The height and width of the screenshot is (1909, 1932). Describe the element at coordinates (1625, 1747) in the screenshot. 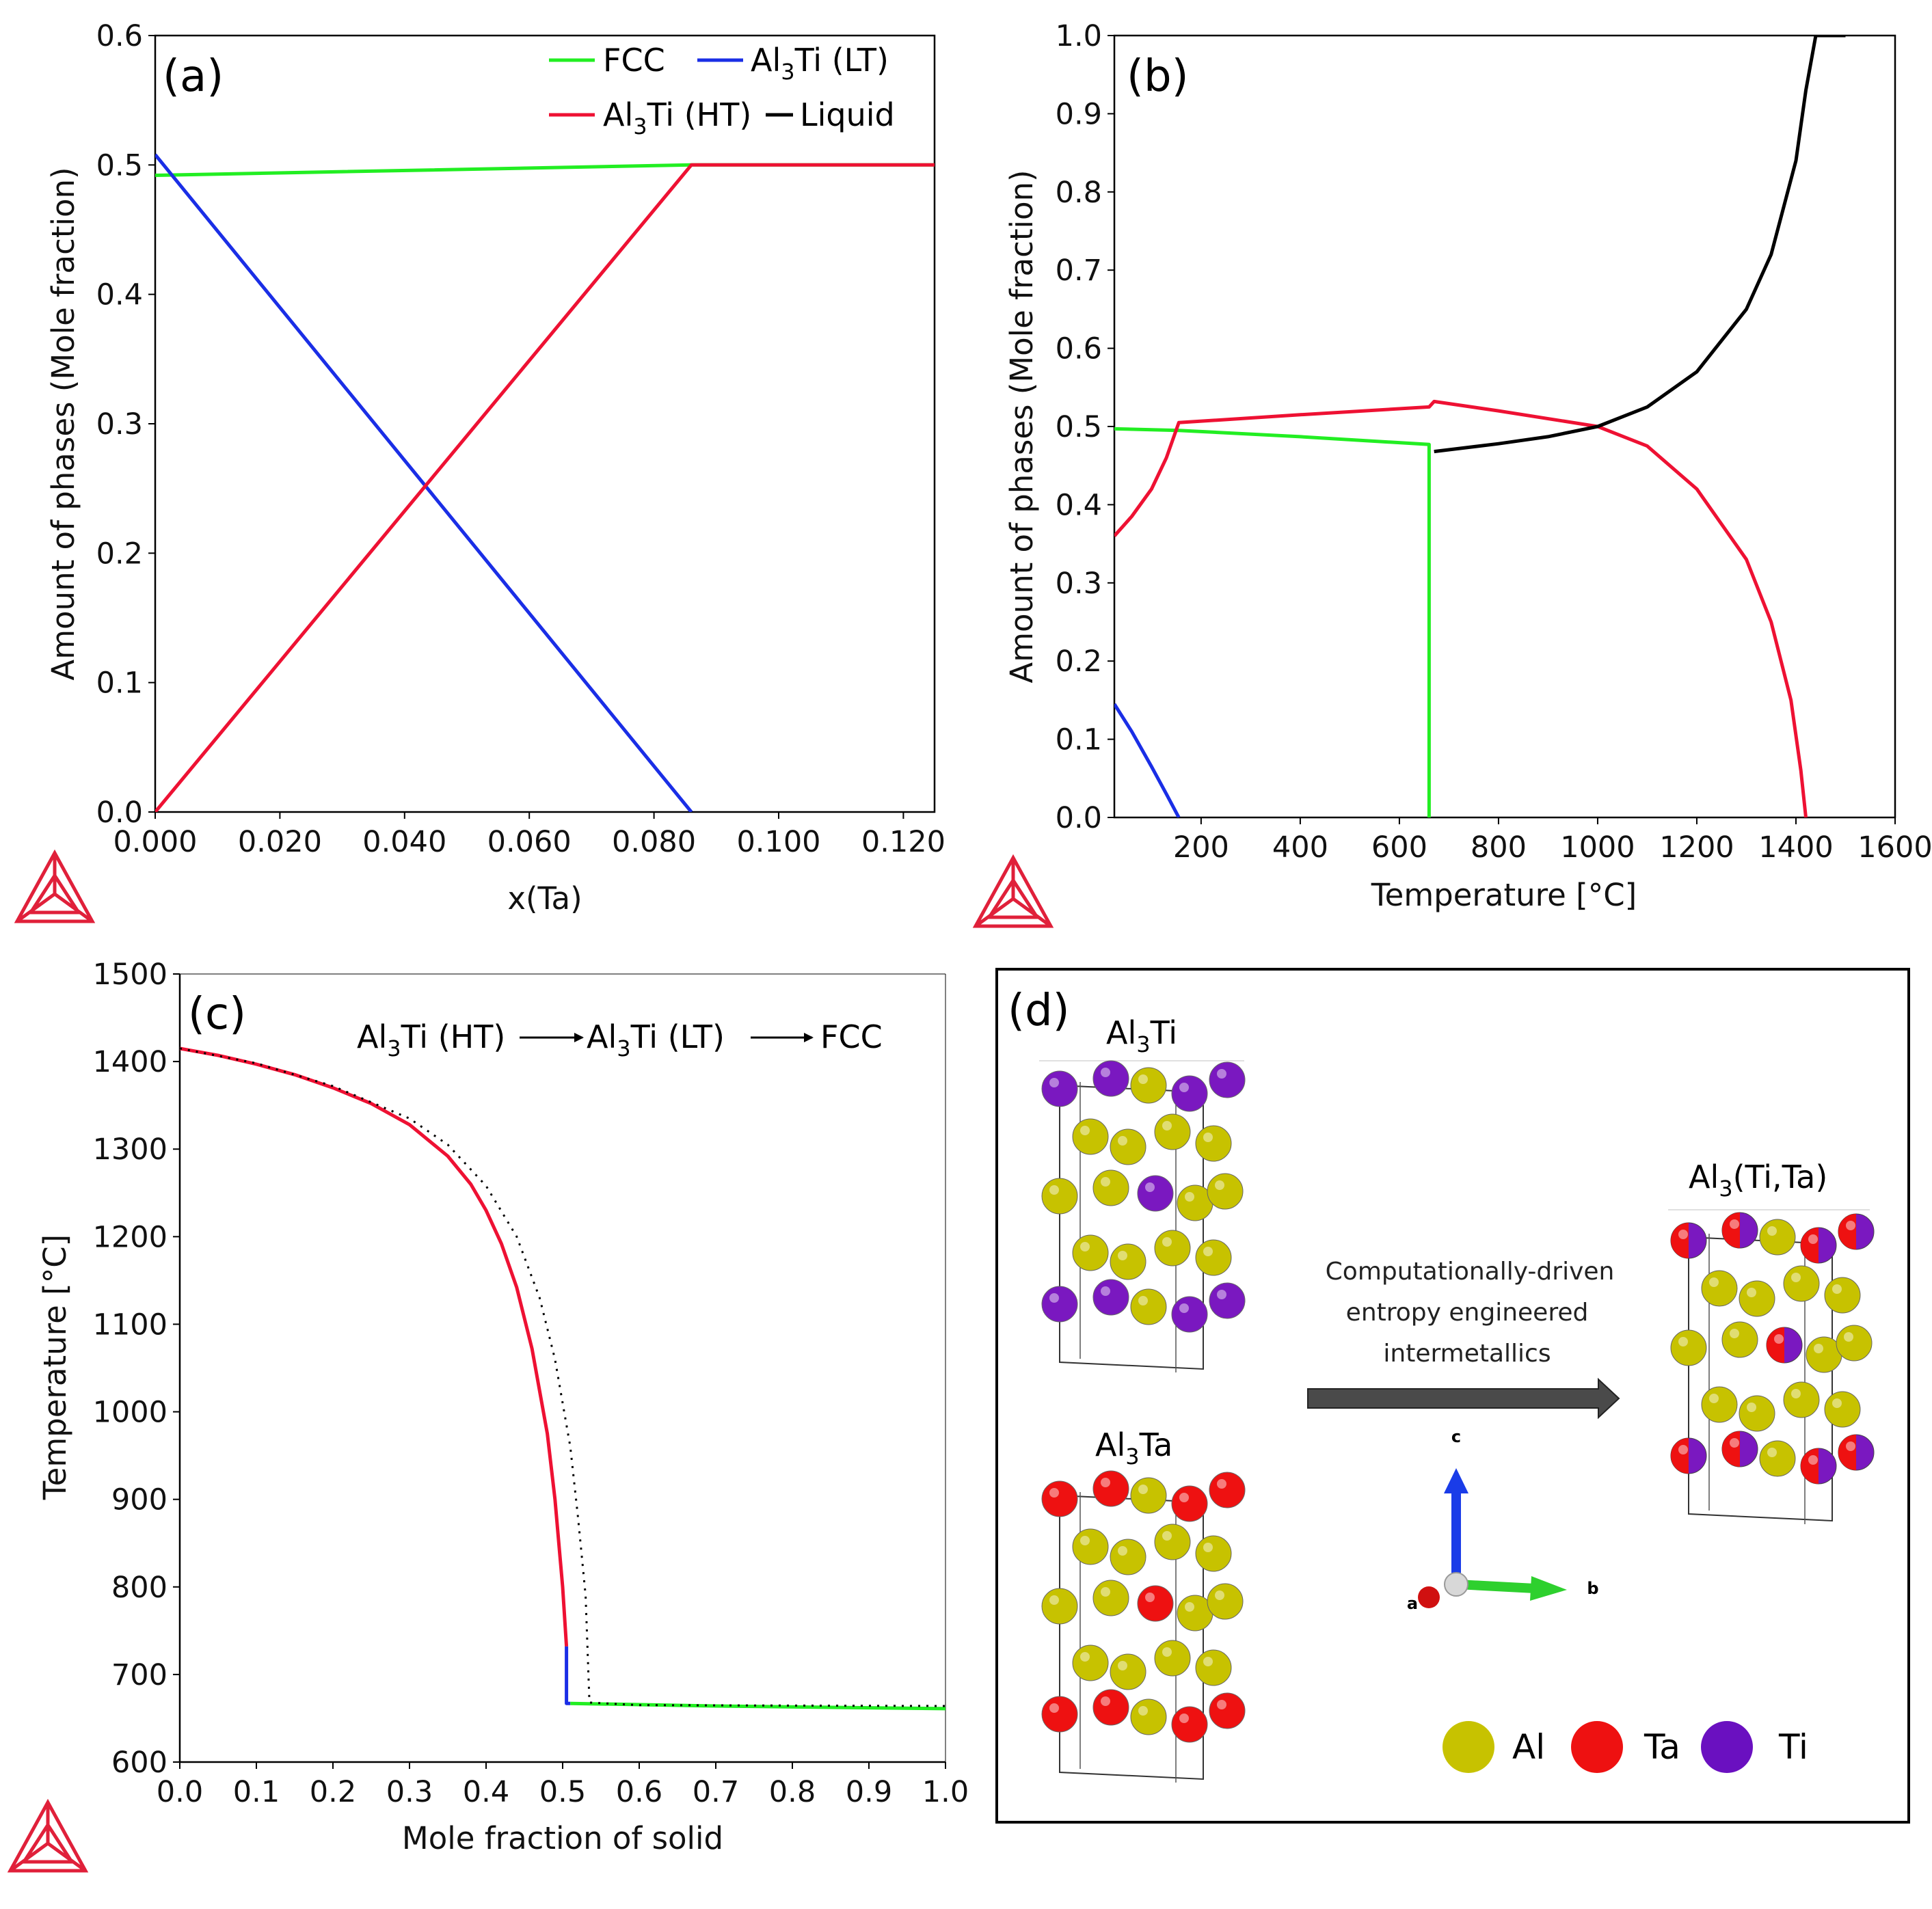

I see `element-legend: Al Ta Ti` at that location.